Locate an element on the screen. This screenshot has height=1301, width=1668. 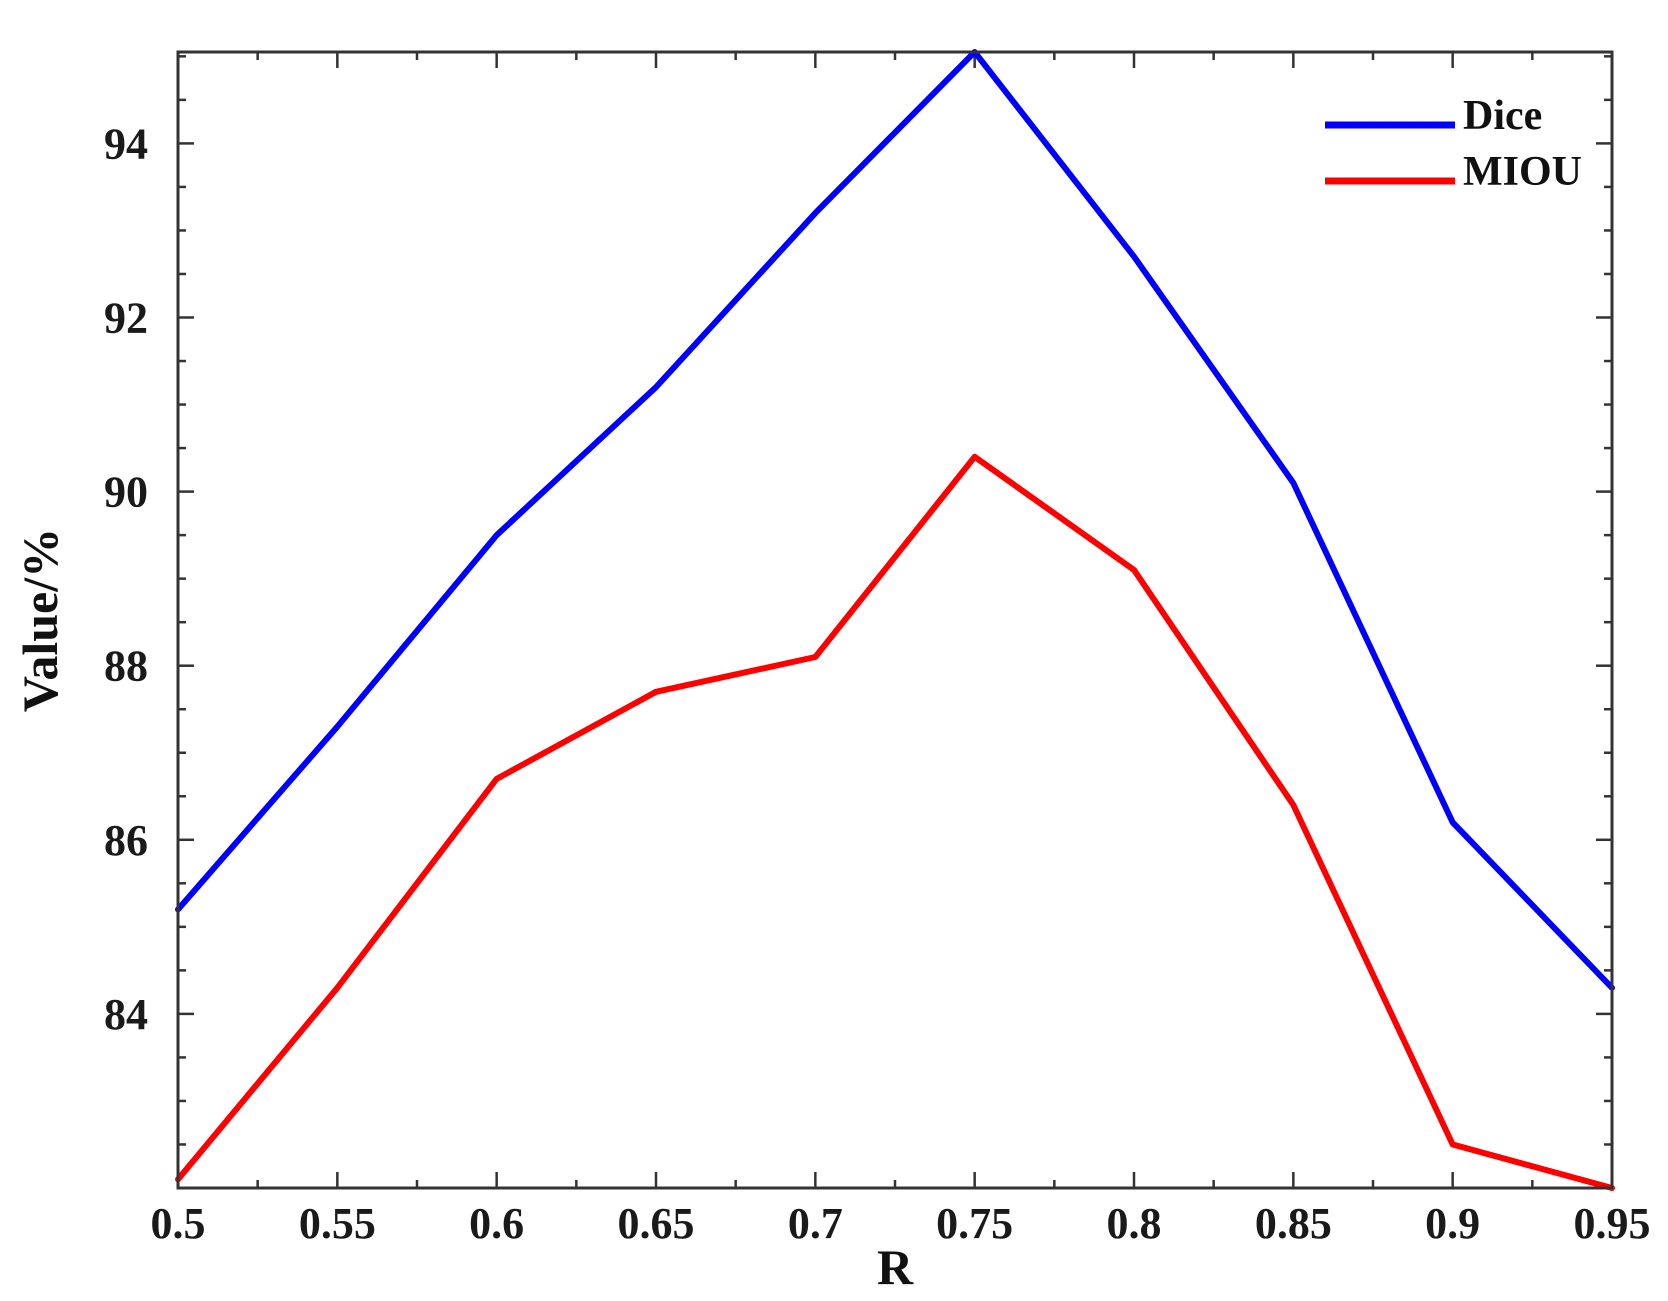
x-tick-label: 0.8 is located at coordinates (1134, 1223).